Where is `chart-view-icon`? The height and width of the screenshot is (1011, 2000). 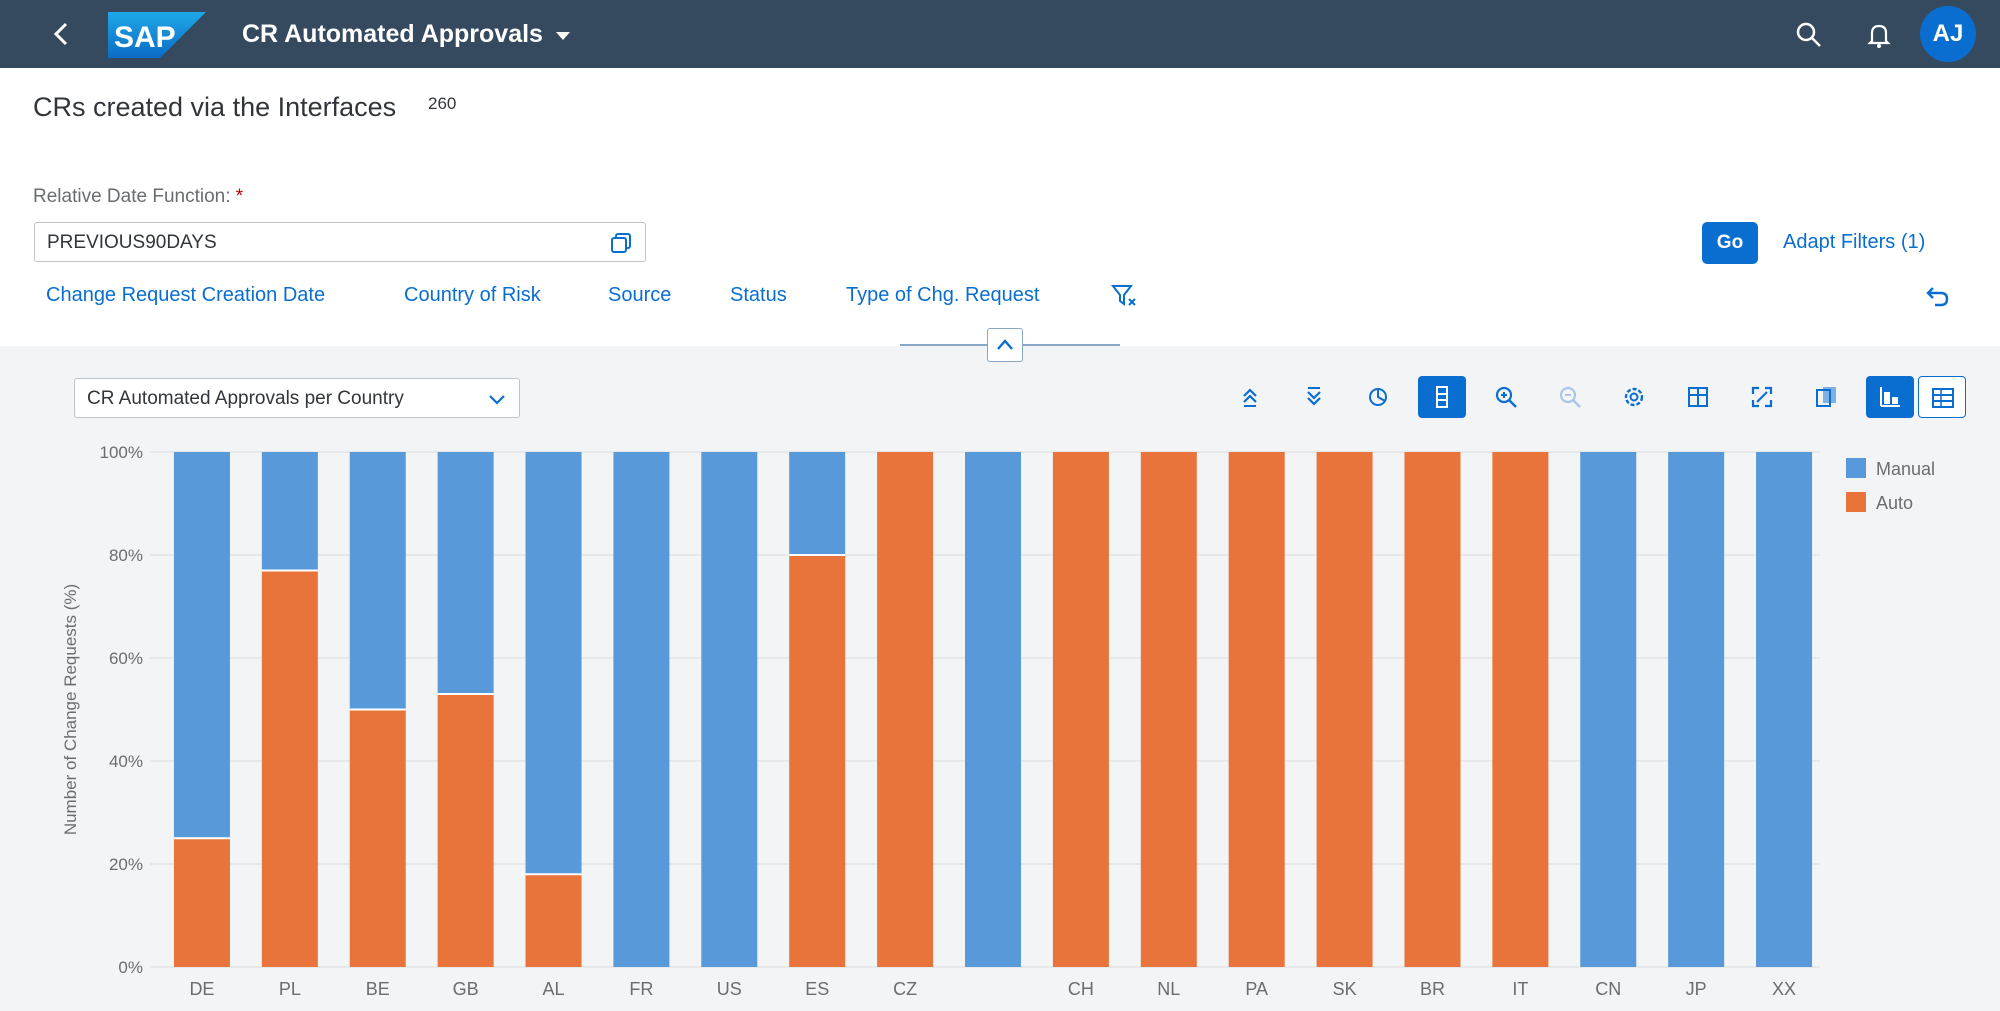
chart-view-icon is located at coordinates (1890, 397).